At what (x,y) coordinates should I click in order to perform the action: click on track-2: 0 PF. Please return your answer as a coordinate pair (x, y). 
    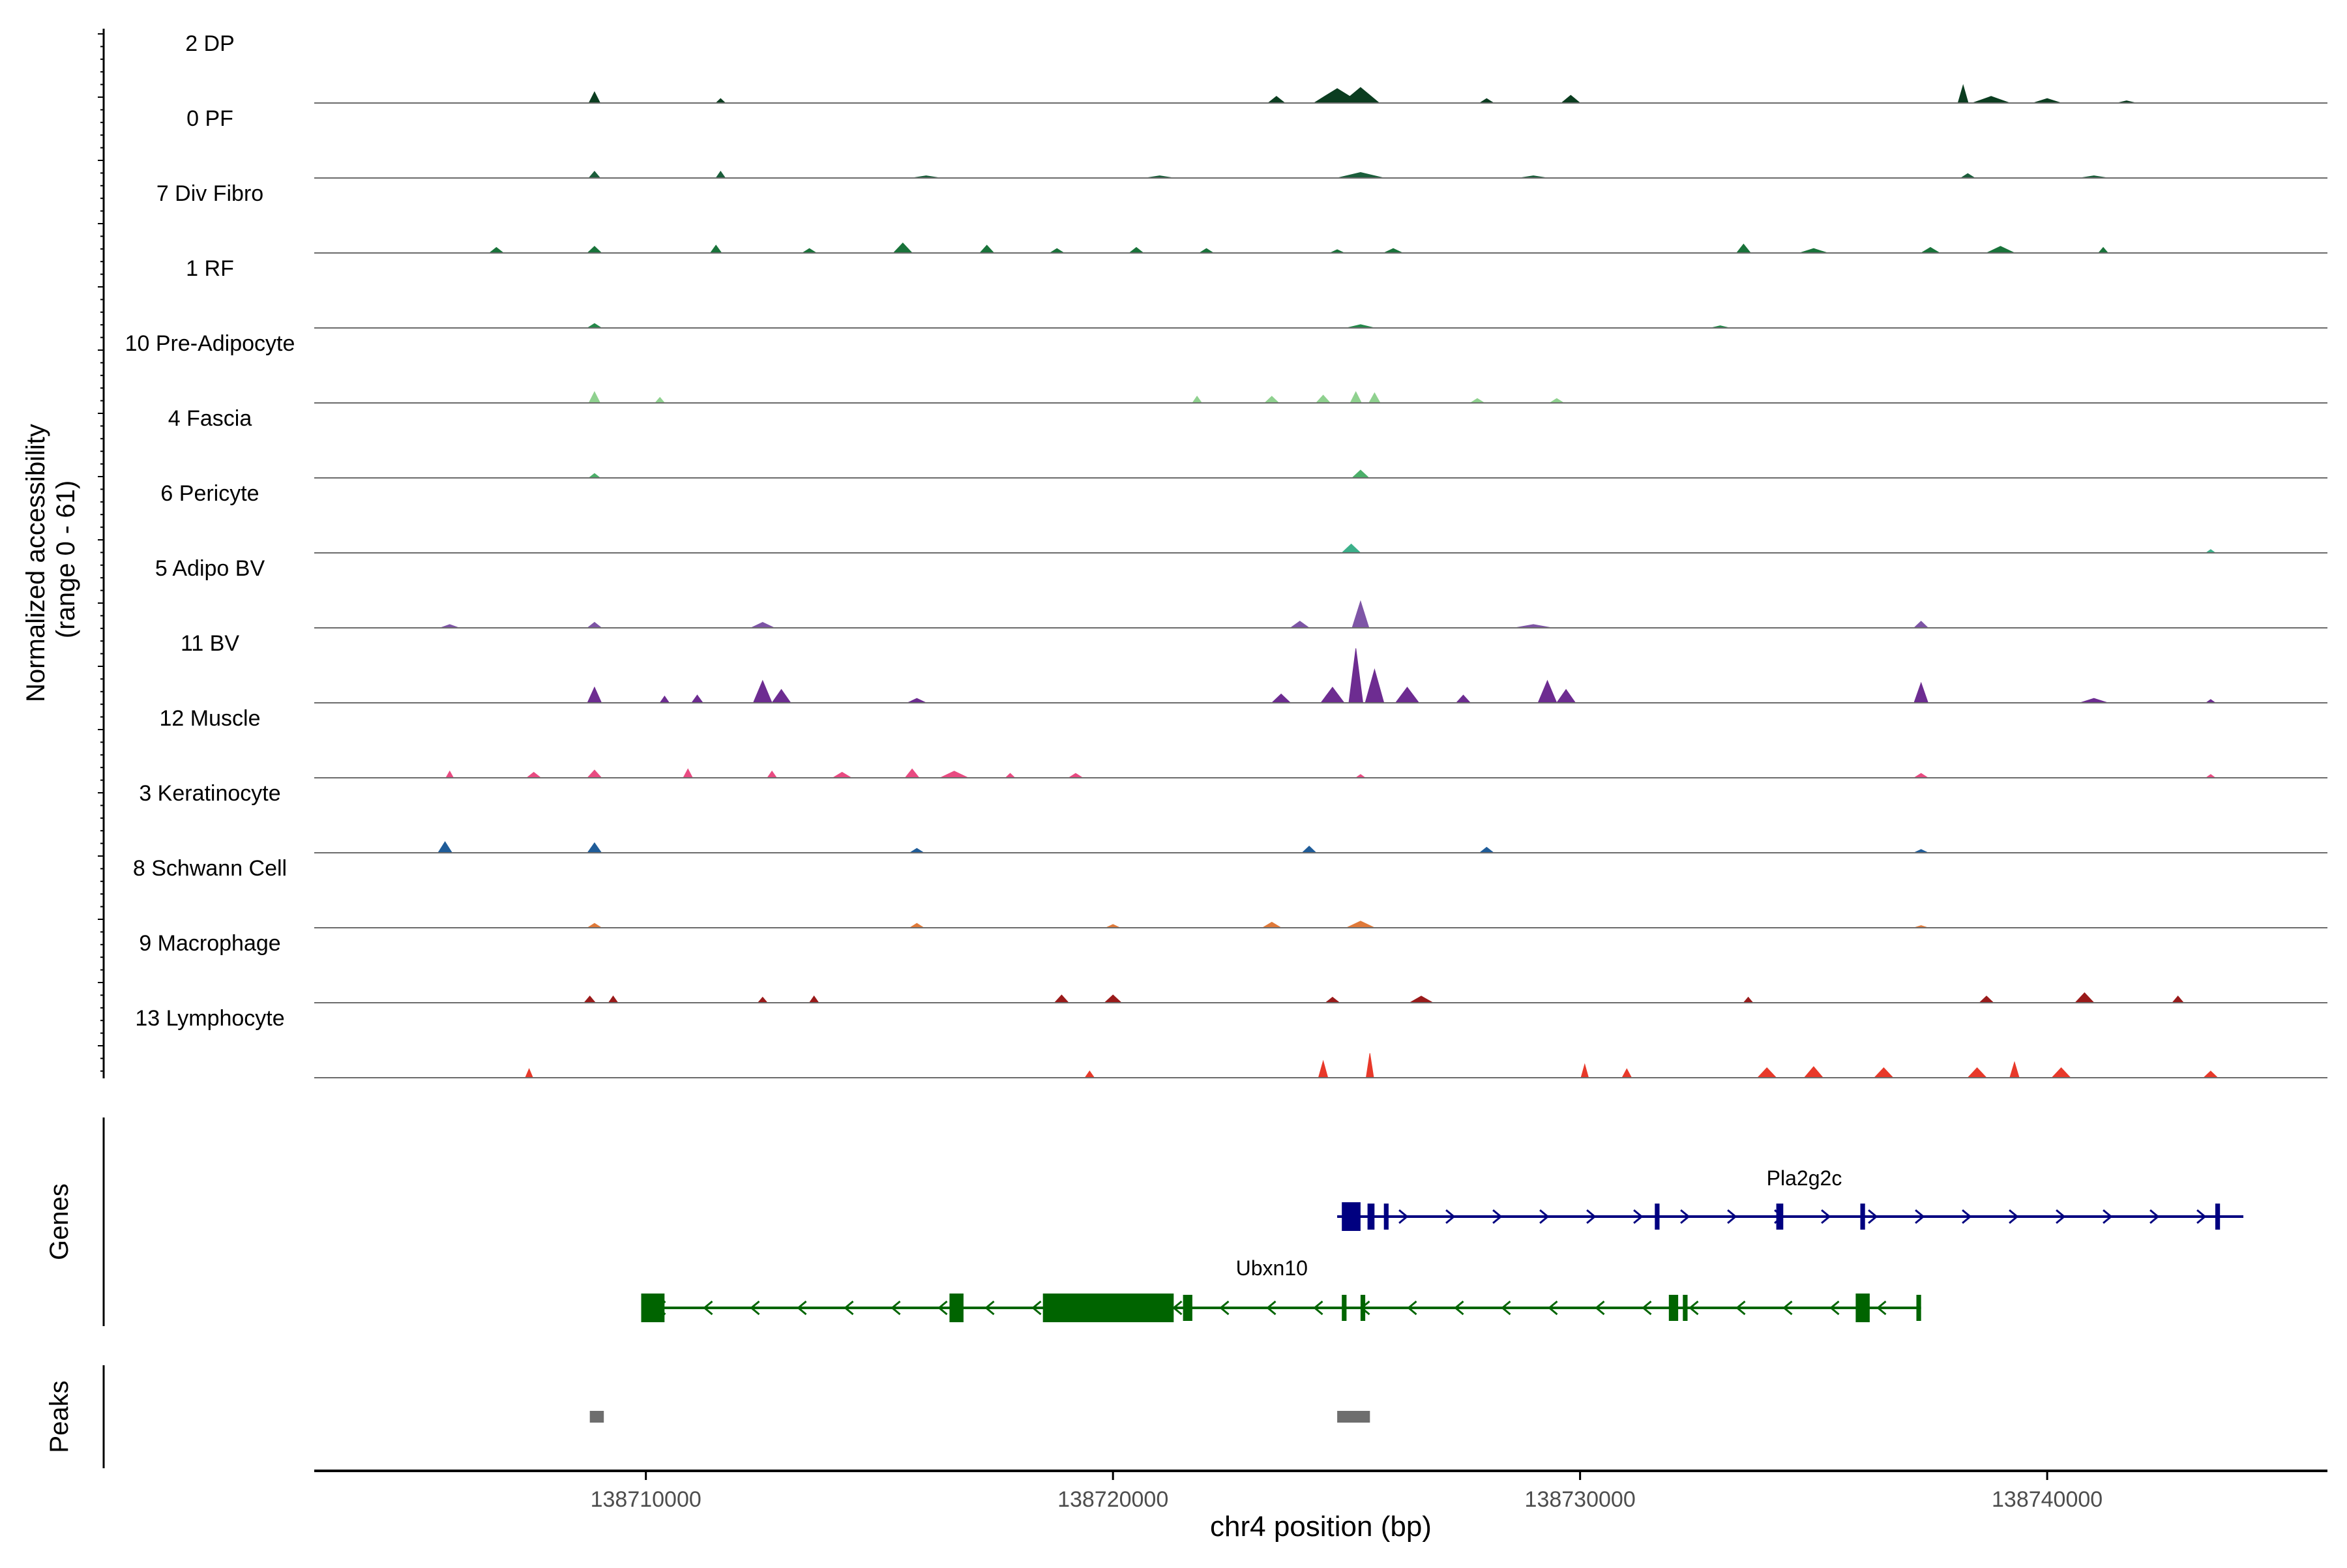
    Looking at the image, I should click on (1256, 143).